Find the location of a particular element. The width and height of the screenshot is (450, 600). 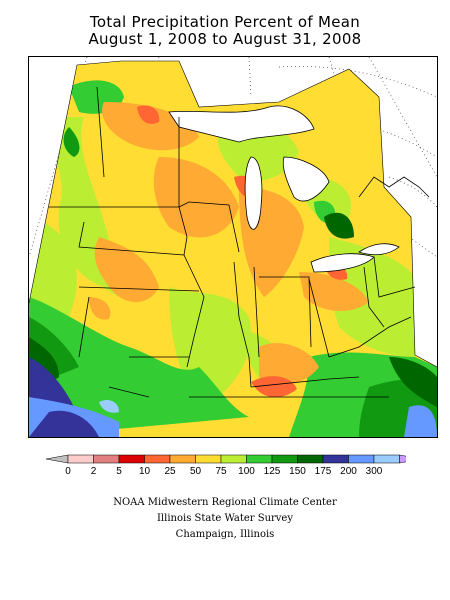

legend-tick-label: 0 is located at coordinates (68, 471).